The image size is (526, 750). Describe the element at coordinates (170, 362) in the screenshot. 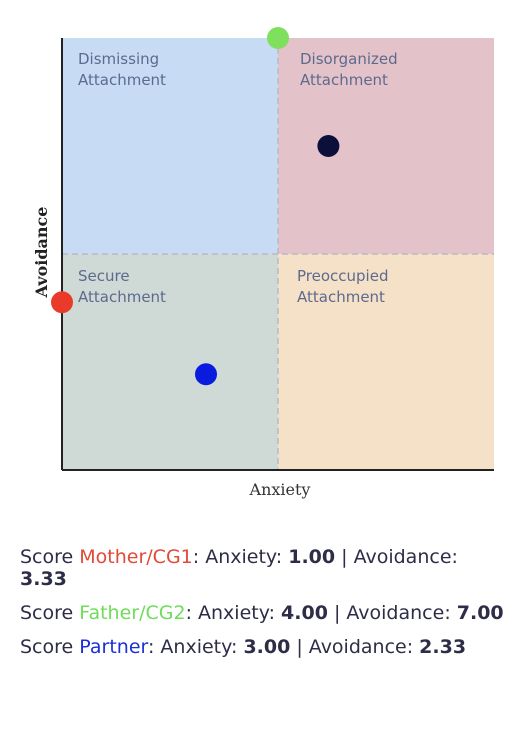

I see `quadrant-secure` at that location.